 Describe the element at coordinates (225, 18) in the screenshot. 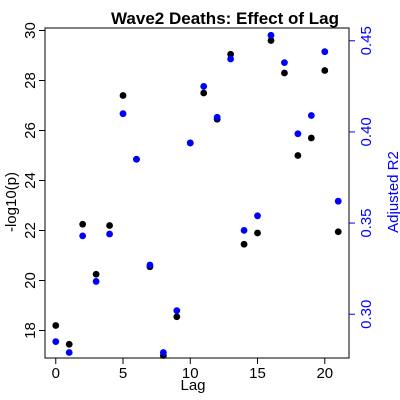

I see `chart-title: Wave2 Deaths: Effect of Lag` at that location.